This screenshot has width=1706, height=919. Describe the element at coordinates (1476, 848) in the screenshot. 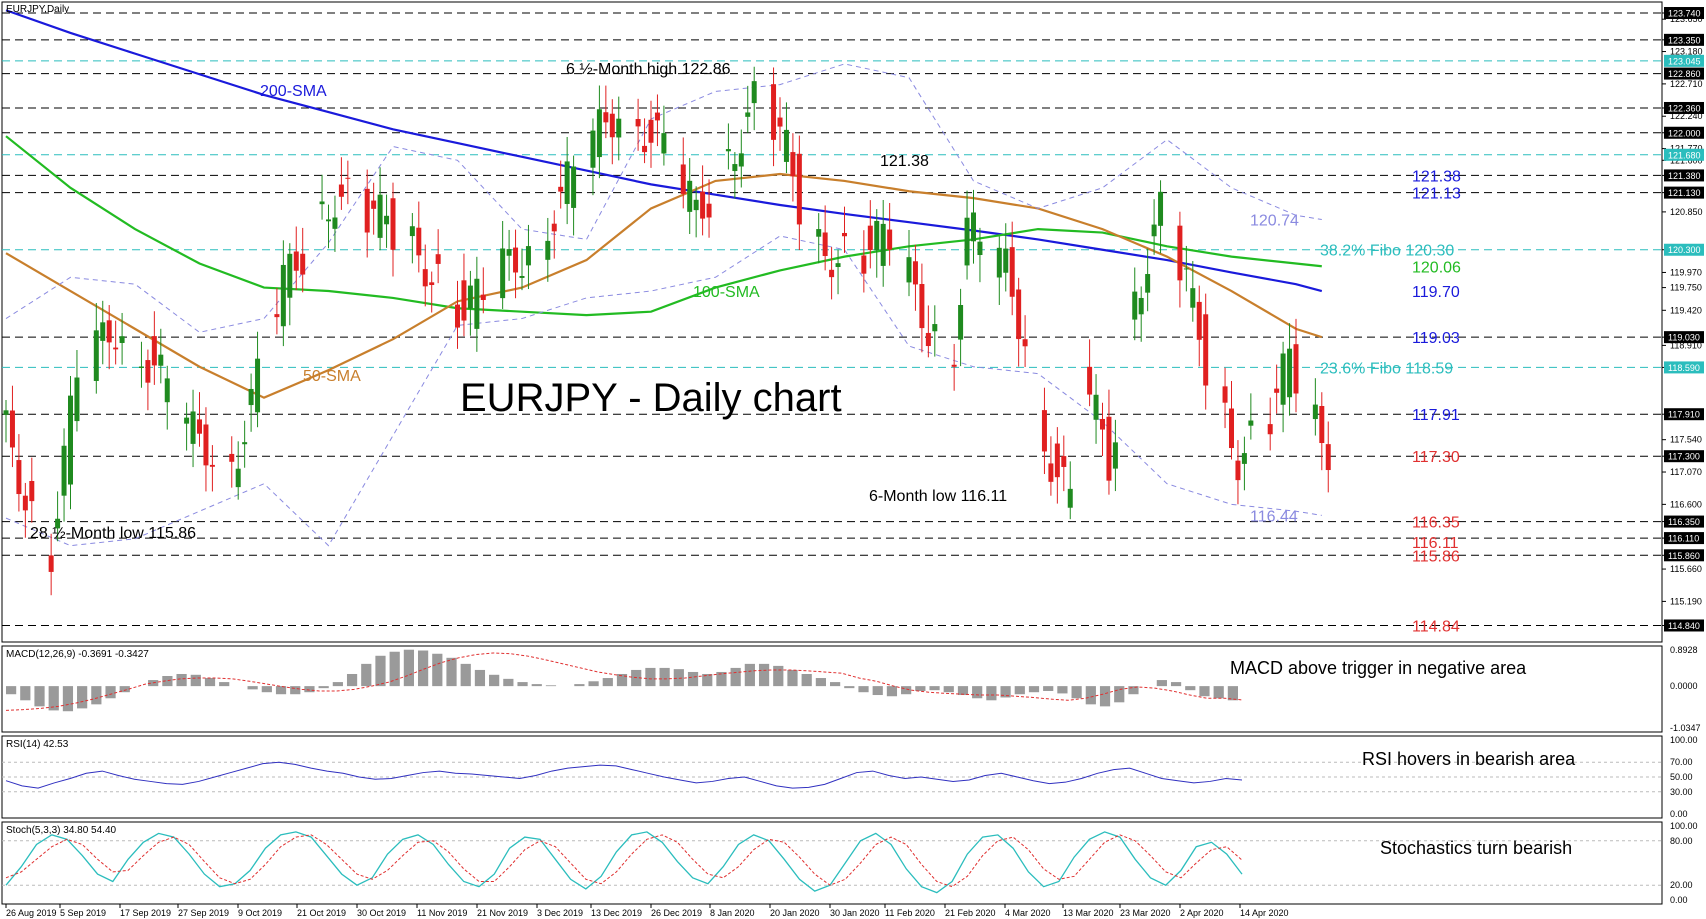

I see `stoch-annotation: Stochastics turn bearish` at that location.